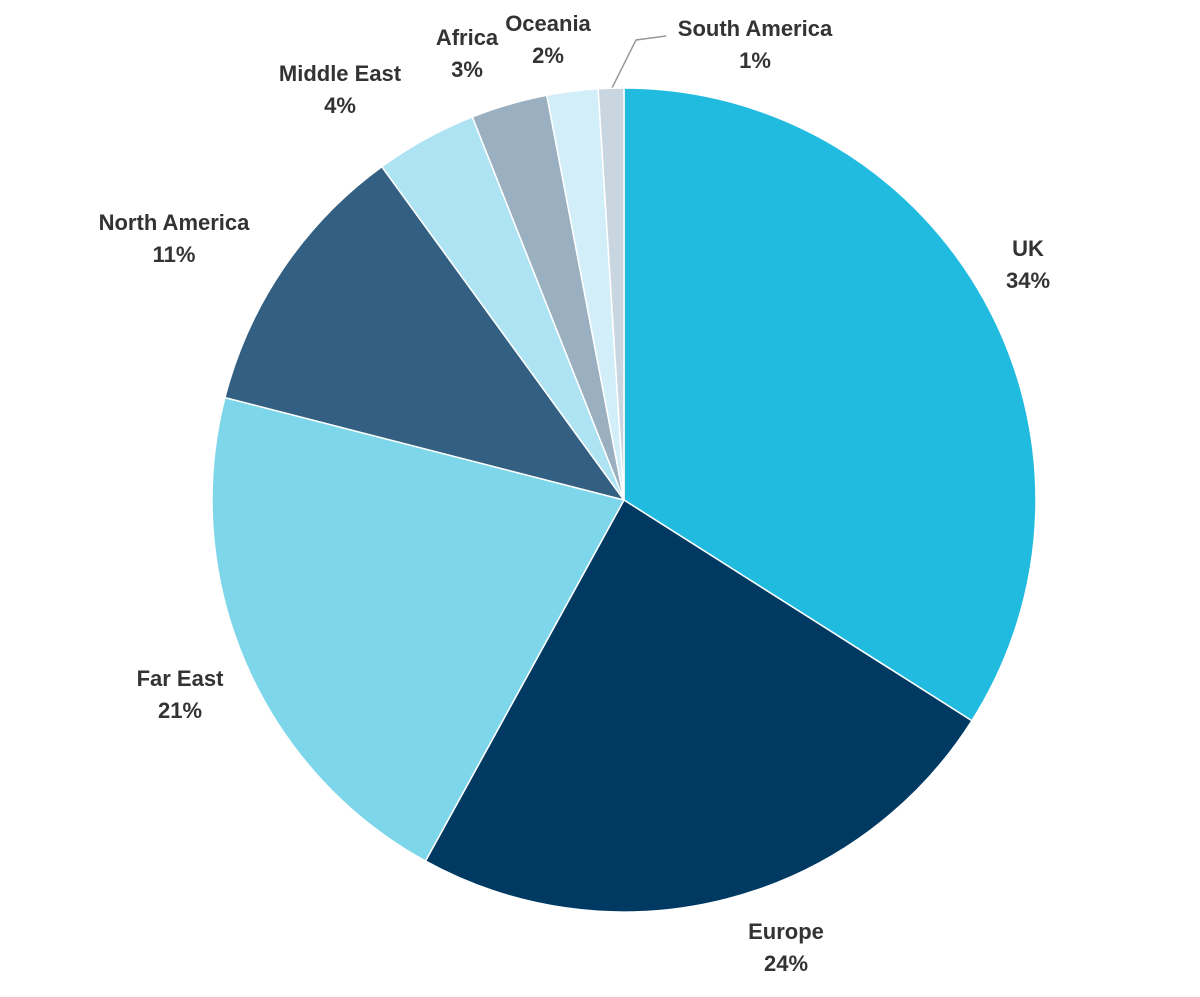  Describe the element at coordinates (548, 55) in the screenshot. I see `slice-value-label: 2%` at that location.